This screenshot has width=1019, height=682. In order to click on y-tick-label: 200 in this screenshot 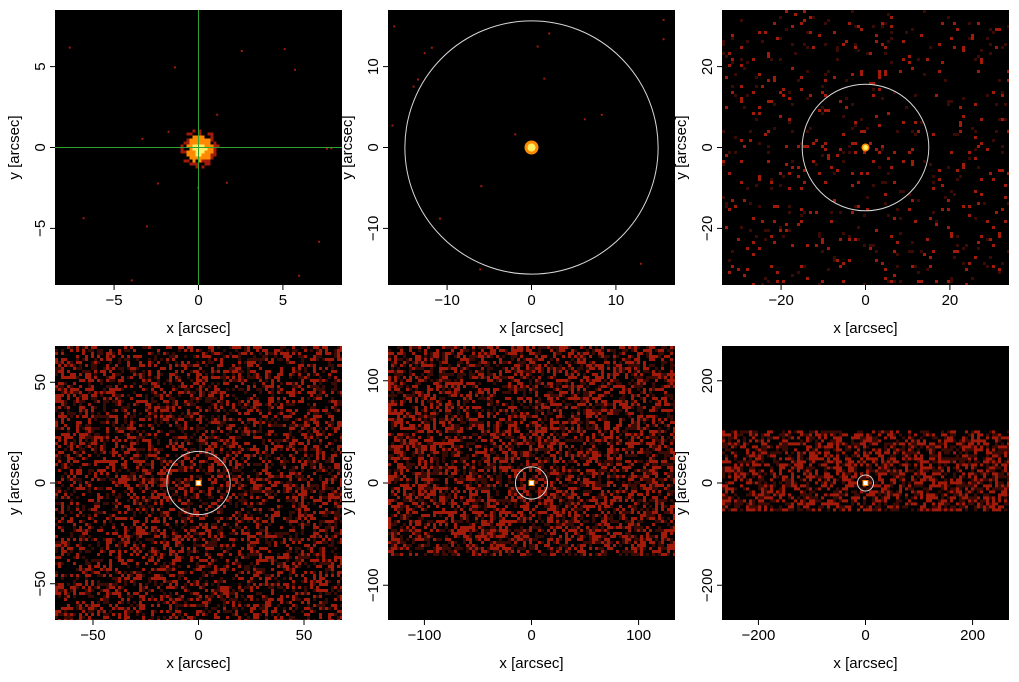, I will do `click(707, 380)`.